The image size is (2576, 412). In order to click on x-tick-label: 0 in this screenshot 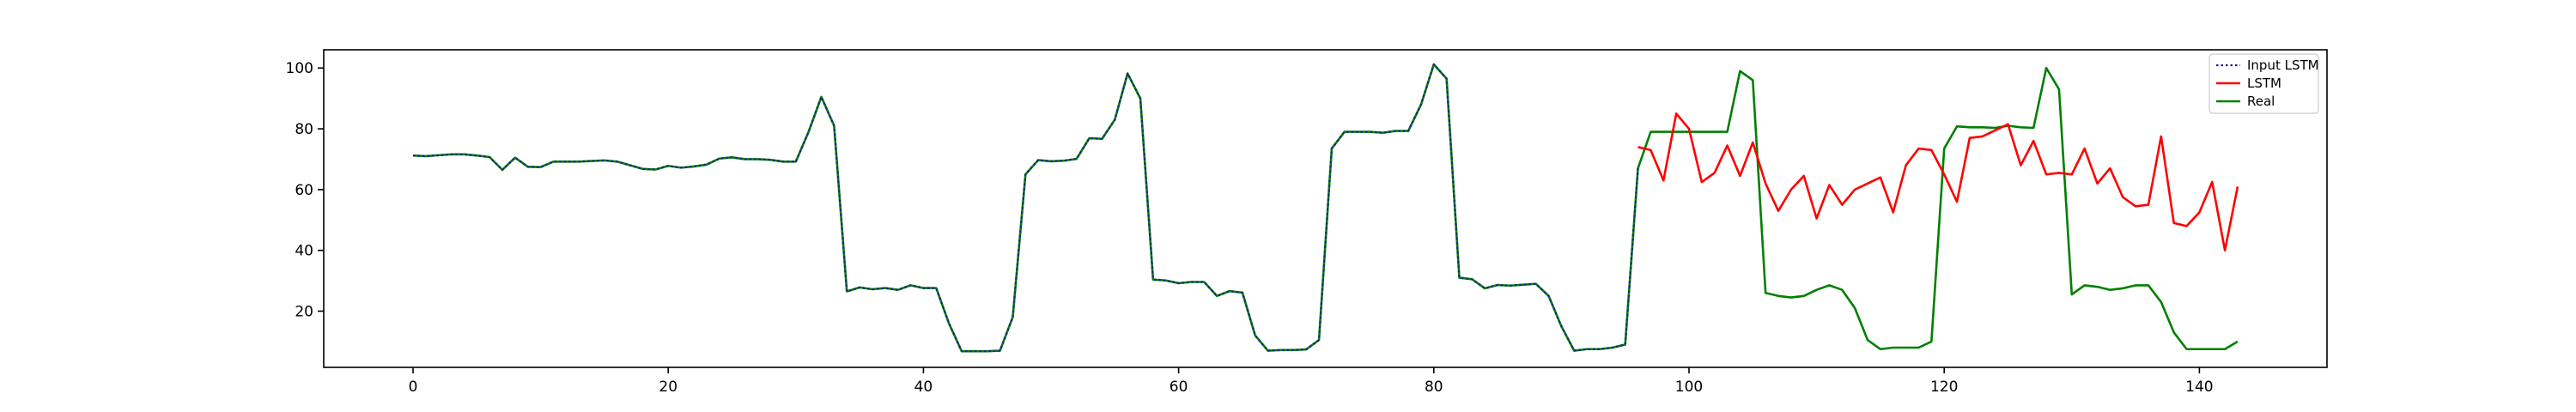, I will do `click(413, 387)`.